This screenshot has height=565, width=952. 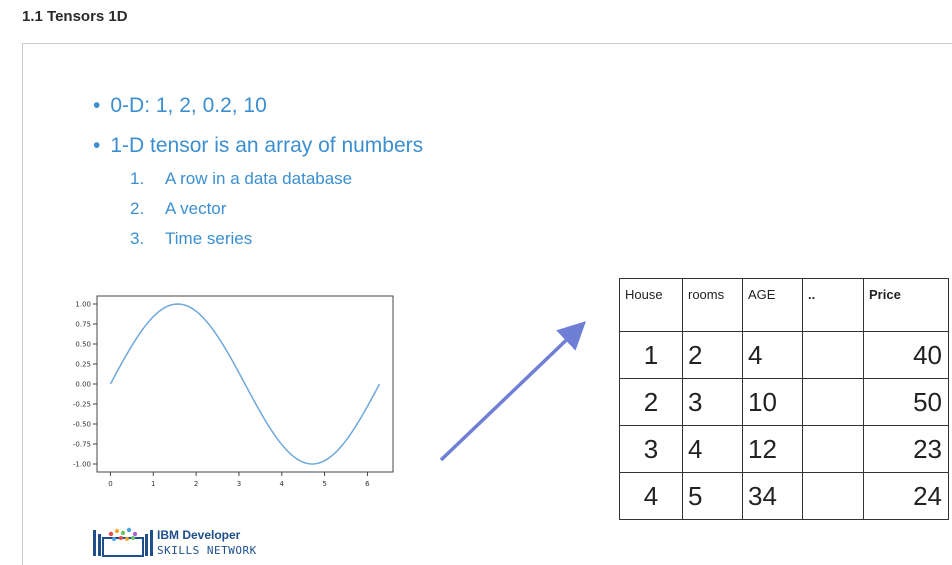 What do you see at coordinates (245, 384) in the screenshot?
I see `sine-series-line` at bounding box center [245, 384].